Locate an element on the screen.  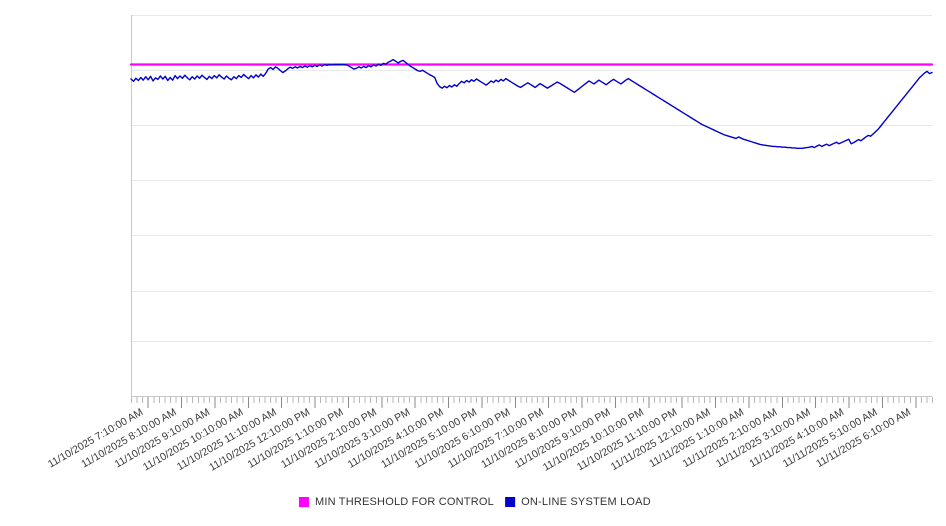
x-axis-ticks is located at coordinates (532, 402).